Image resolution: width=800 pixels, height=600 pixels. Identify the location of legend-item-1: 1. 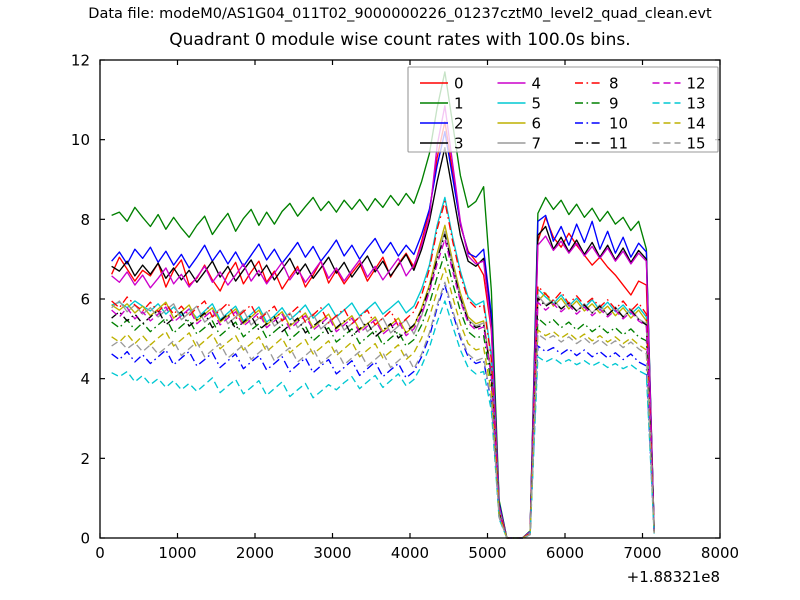
(442, 104).